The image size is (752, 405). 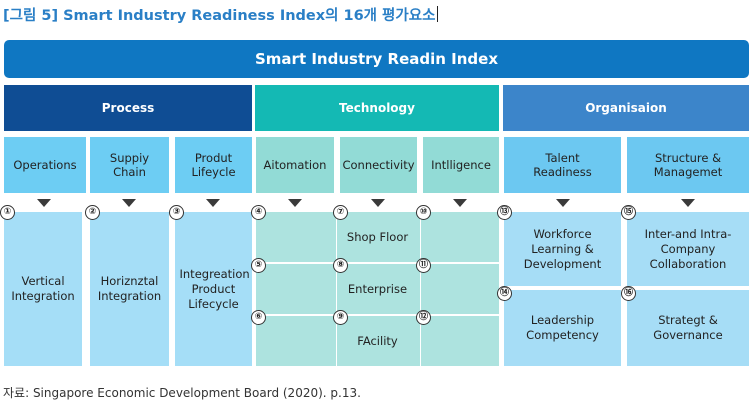 I want to click on dimension-enterprise: Enterprise, so click(x=377, y=288).